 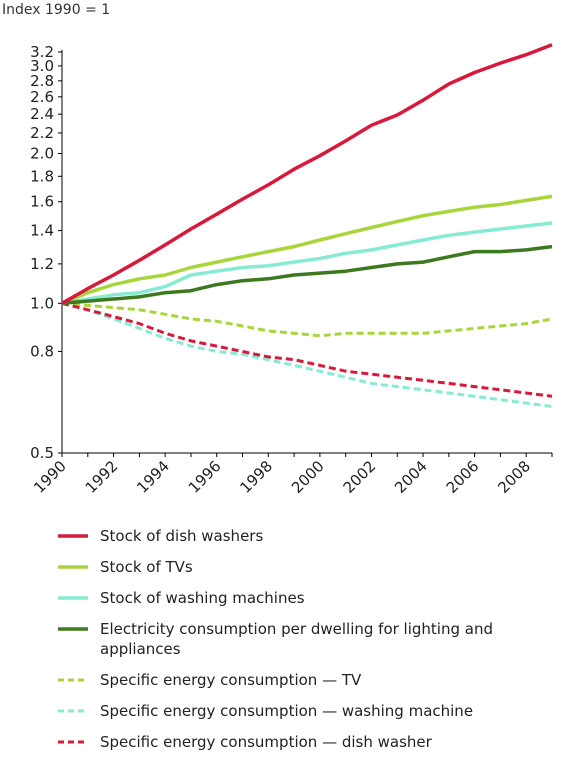 I want to click on y-tick-label: 1.6, so click(x=42, y=202).